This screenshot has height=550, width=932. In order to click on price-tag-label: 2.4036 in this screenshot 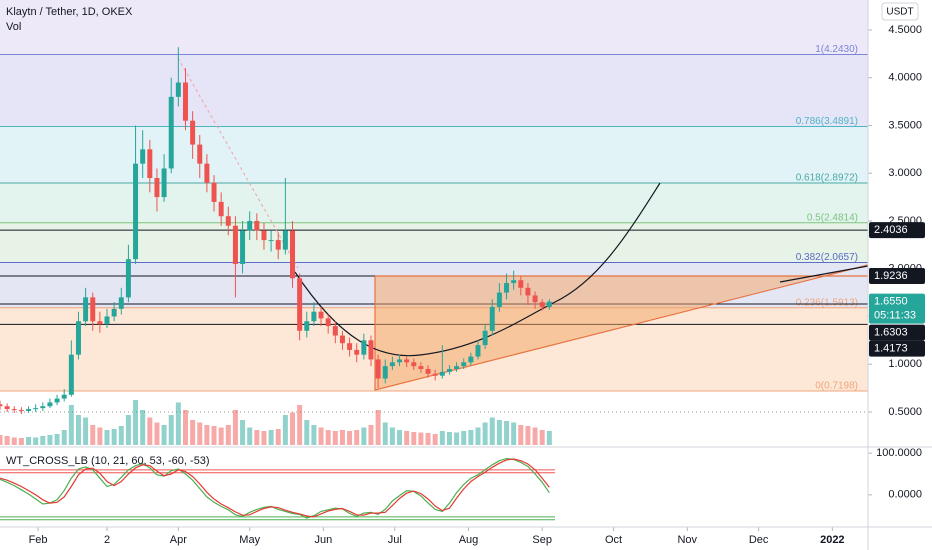, I will do `click(891, 230)`.